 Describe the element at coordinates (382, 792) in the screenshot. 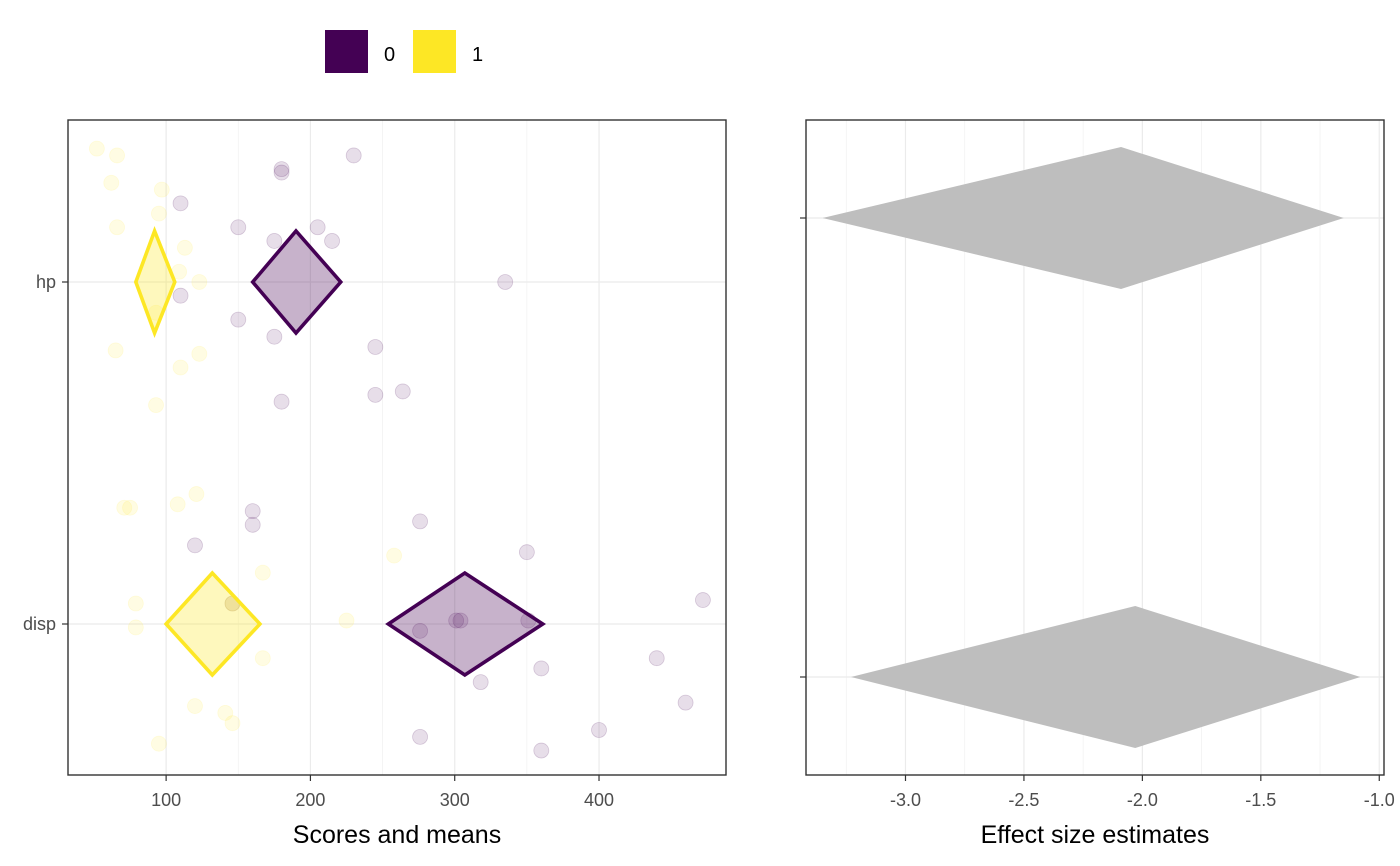

I see `scores-x-axis: 100 200 300 400` at that location.